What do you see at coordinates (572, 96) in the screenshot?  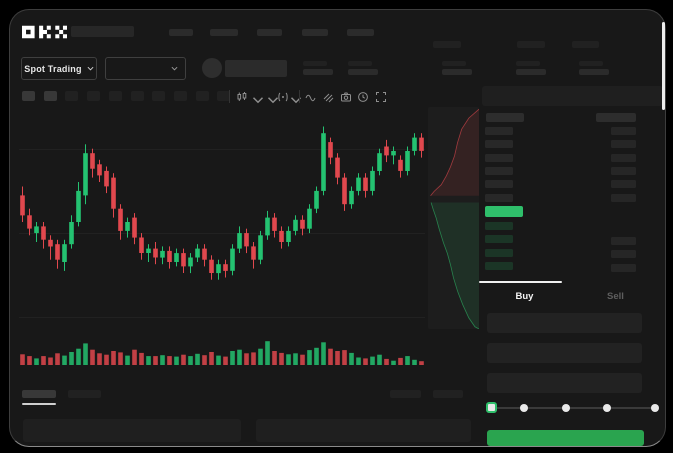 I see `orderbook-toolbar-strip` at bounding box center [572, 96].